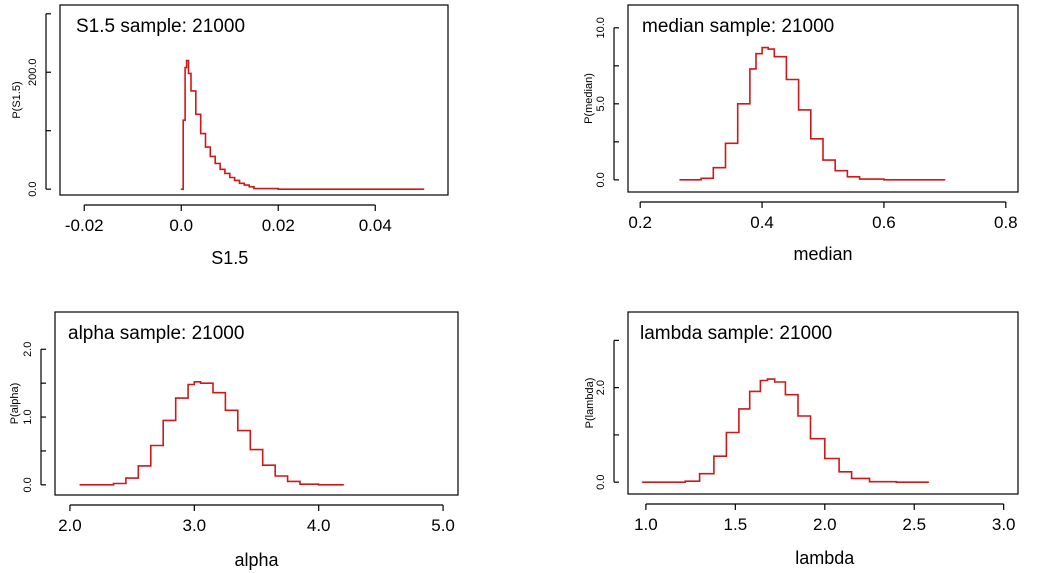 This screenshot has width=1037, height=573. I want to click on chart-title: alpha sample: 21000, so click(156, 333).